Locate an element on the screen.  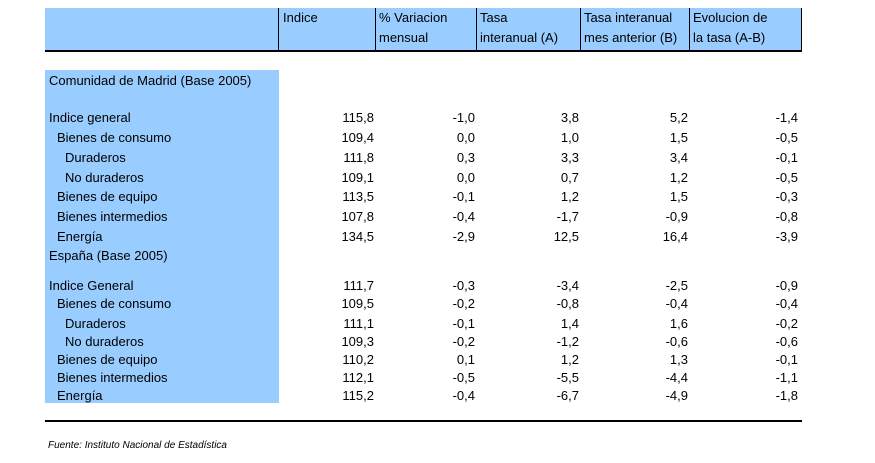
cell-v2: -2,9 is located at coordinates (463, 236).